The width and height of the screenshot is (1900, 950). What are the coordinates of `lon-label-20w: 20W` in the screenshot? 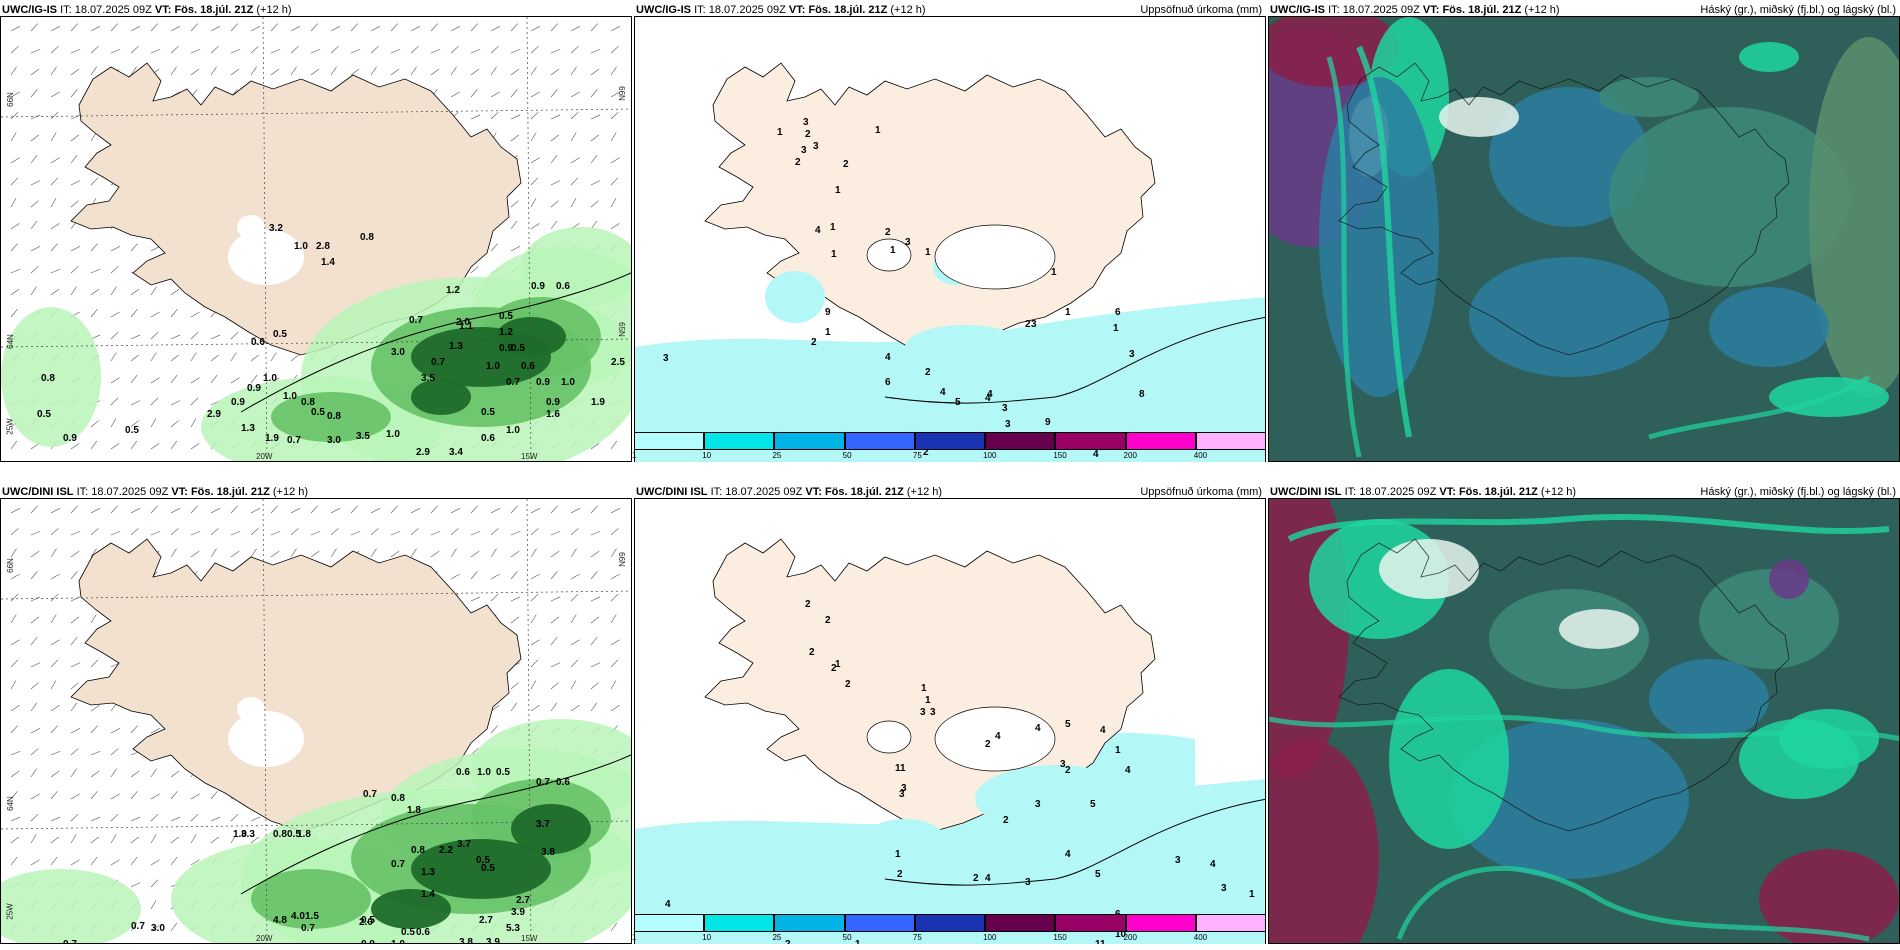 It's located at (264, 938).